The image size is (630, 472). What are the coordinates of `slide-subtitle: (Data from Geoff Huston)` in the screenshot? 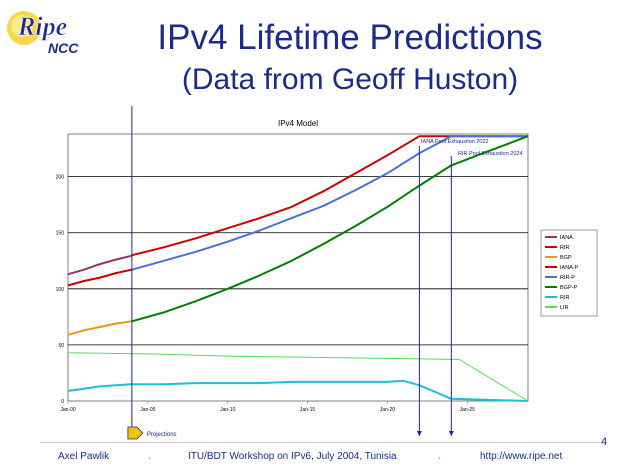 It's located at (350, 79).